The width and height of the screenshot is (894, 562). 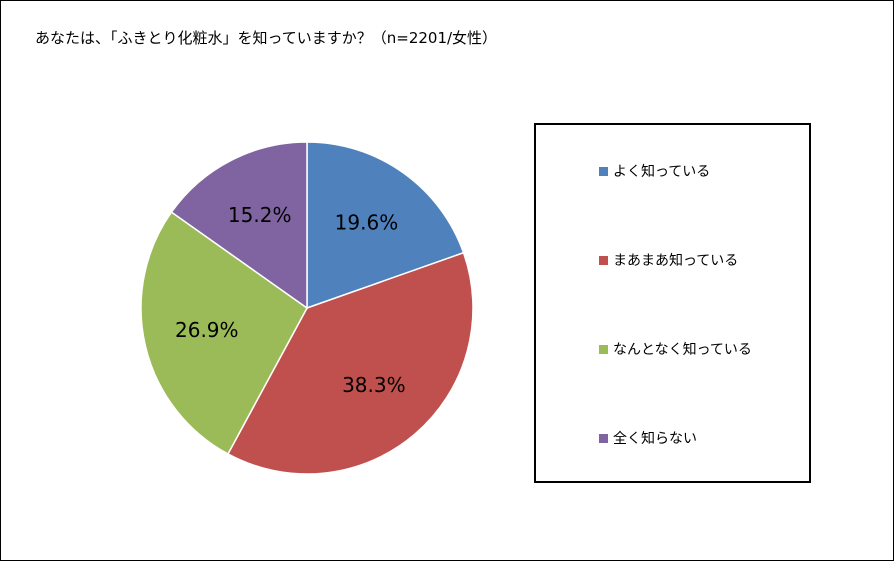 I want to click on data-label-not-known: 15.2%, so click(x=260, y=215).